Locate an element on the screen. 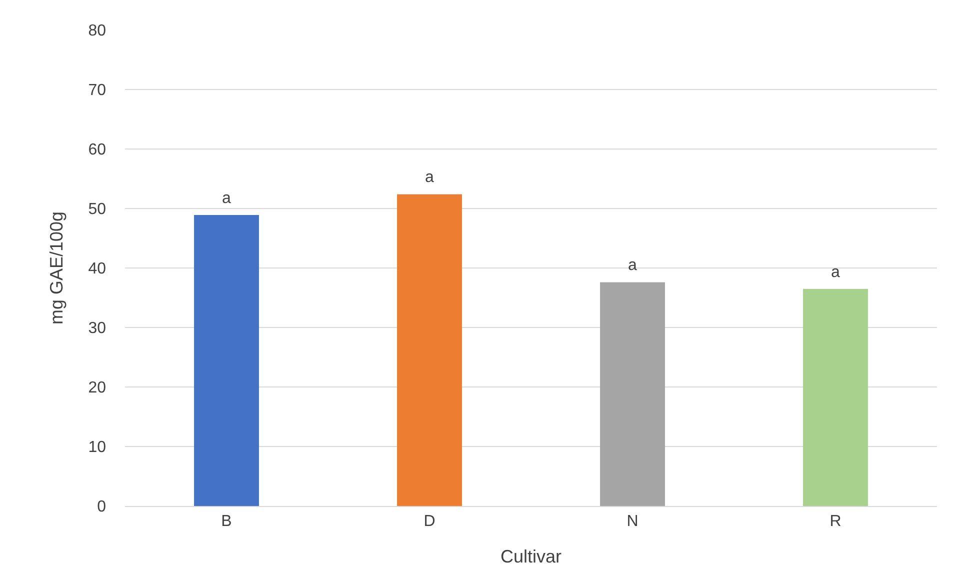  y-tick-label: 20 is located at coordinates (97, 388).